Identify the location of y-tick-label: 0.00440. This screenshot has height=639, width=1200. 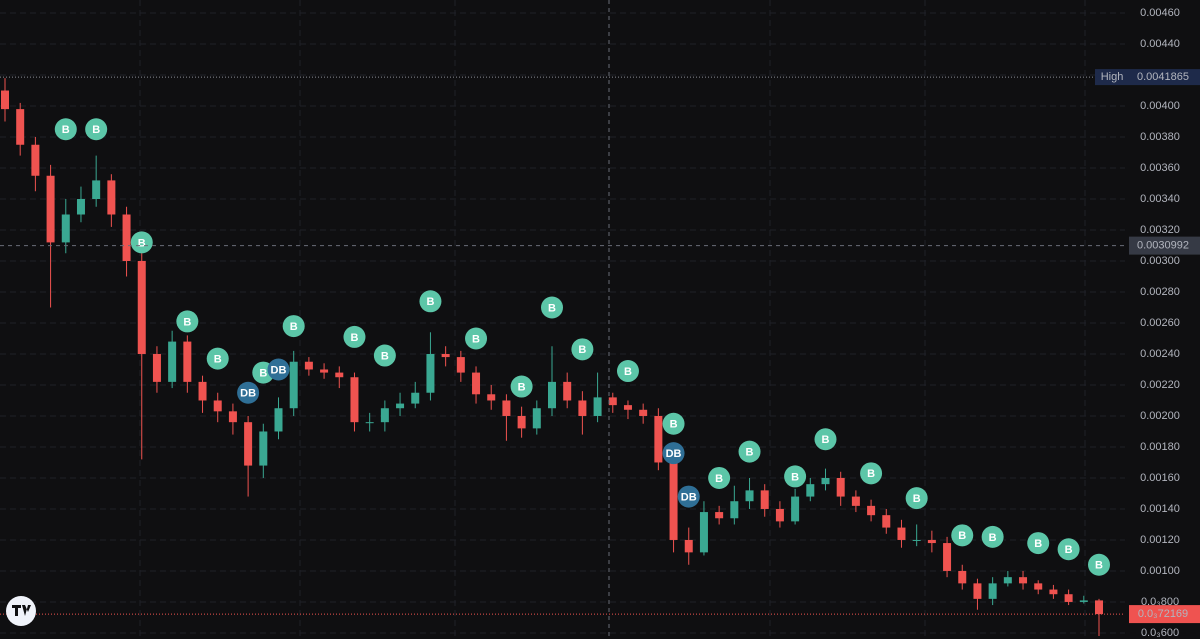
(1160, 44).